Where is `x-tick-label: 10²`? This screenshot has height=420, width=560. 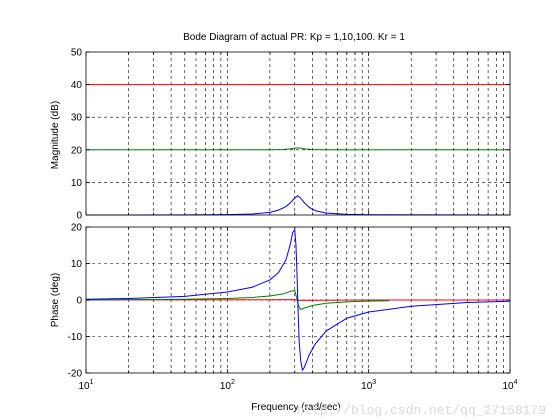 x-tick-label: 10² is located at coordinates (227, 385).